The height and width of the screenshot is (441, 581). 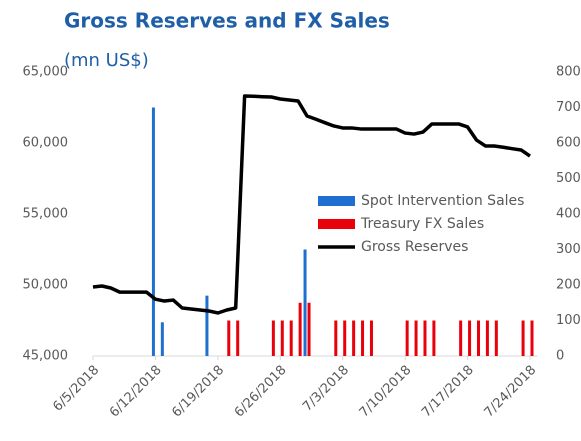 What do you see at coordinates (46, 72) in the screenshot?
I see `y-tick-label: 65,000` at bounding box center [46, 72].